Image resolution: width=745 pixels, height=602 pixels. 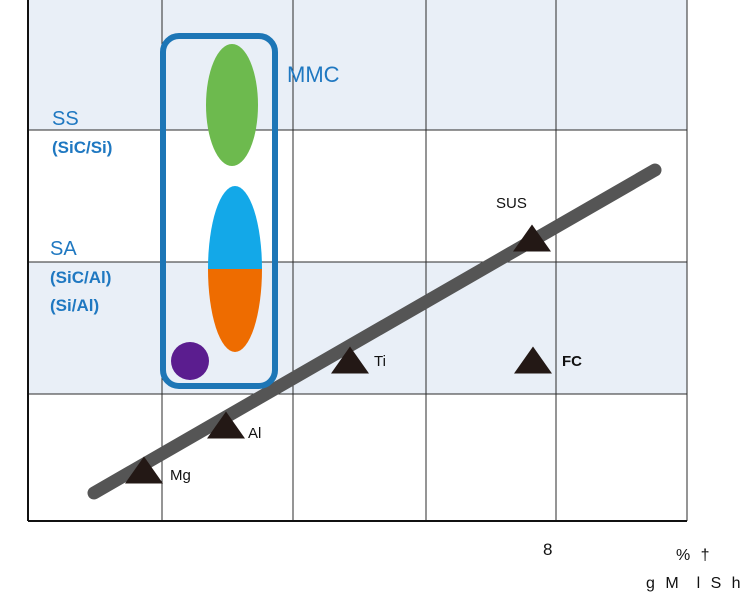 What do you see at coordinates (548, 549) in the screenshot?
I see `x-tick-label: 8` at bounding box center [548, 549].